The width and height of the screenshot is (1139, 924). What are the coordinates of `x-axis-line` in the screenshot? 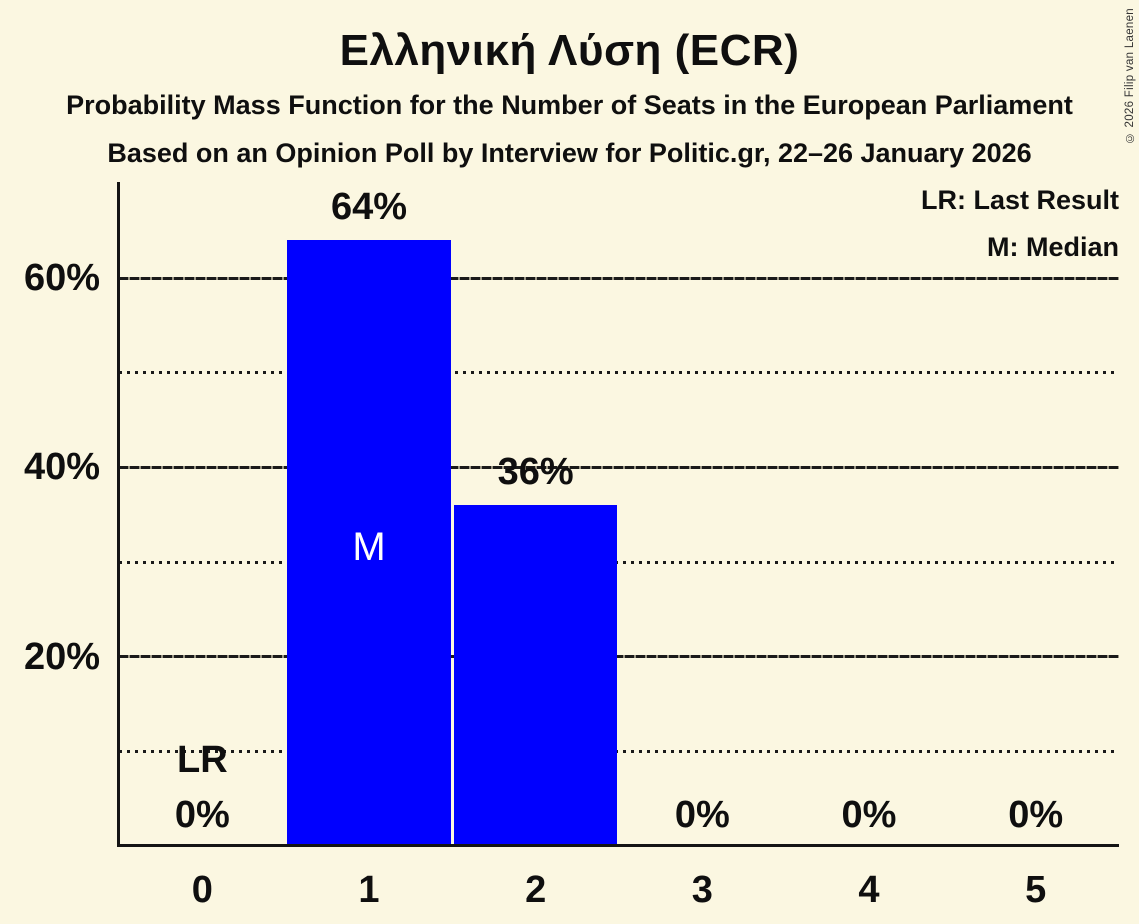 It's located at (619, 845).